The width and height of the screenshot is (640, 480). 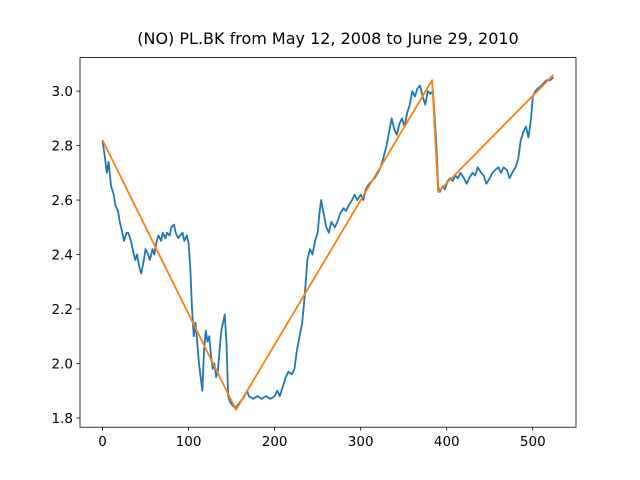 I want to click on y-tick-label: 3.0, so click(x=62, y=92).